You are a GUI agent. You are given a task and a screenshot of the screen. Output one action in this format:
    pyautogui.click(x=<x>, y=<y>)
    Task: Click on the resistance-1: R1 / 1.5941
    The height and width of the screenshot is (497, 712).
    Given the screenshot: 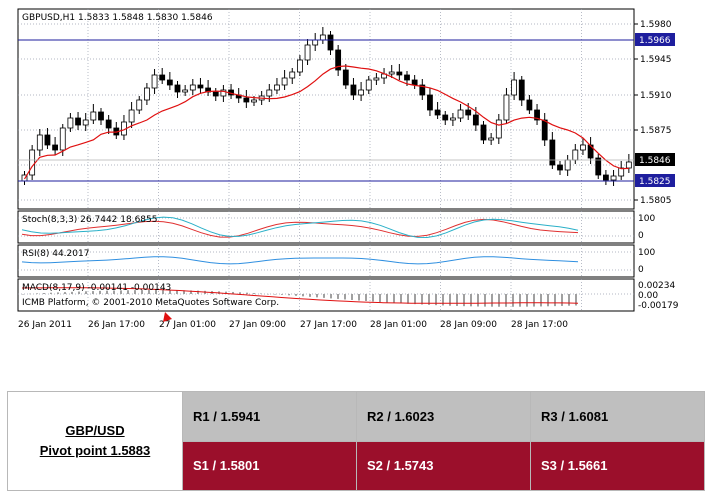 What is the action you would take?
    pyautogui.click(x=269, y=416)
    